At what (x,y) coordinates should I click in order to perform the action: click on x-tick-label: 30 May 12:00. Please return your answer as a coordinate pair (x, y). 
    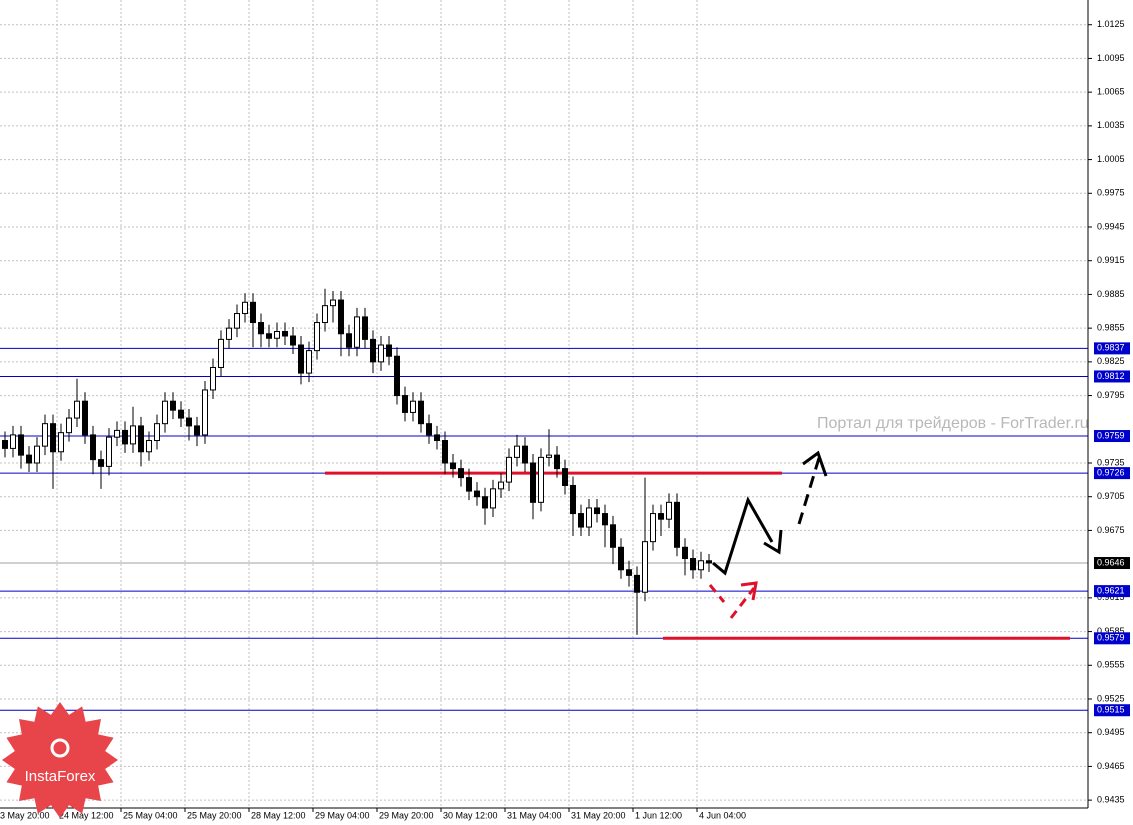
    Looking at the image, I should click on (470, 815).